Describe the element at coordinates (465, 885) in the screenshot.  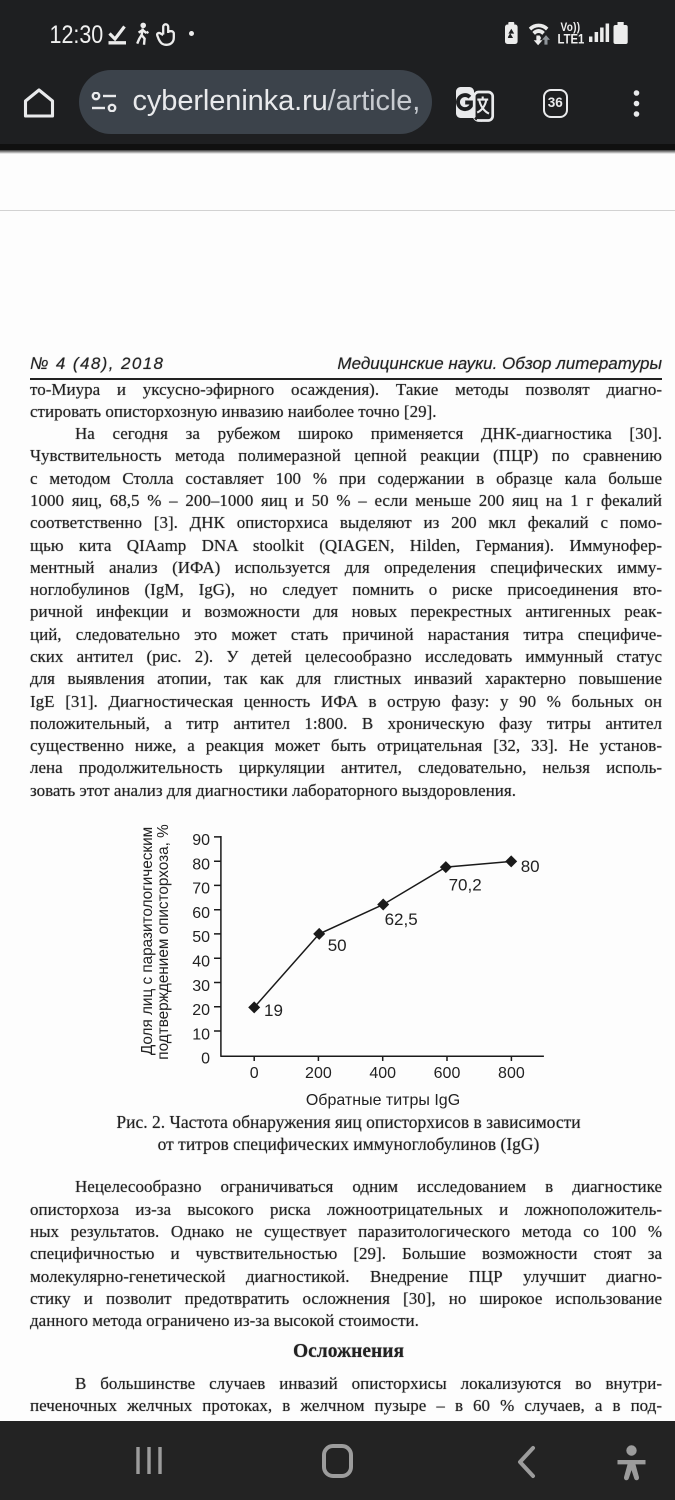
I see `svg-text: 70,2` at that location.